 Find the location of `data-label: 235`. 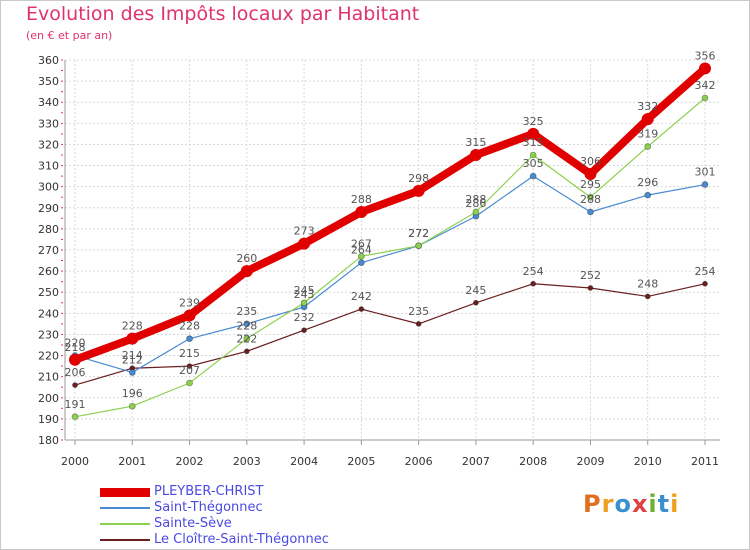

data-label: 235 is located at coordinates (418, 311).